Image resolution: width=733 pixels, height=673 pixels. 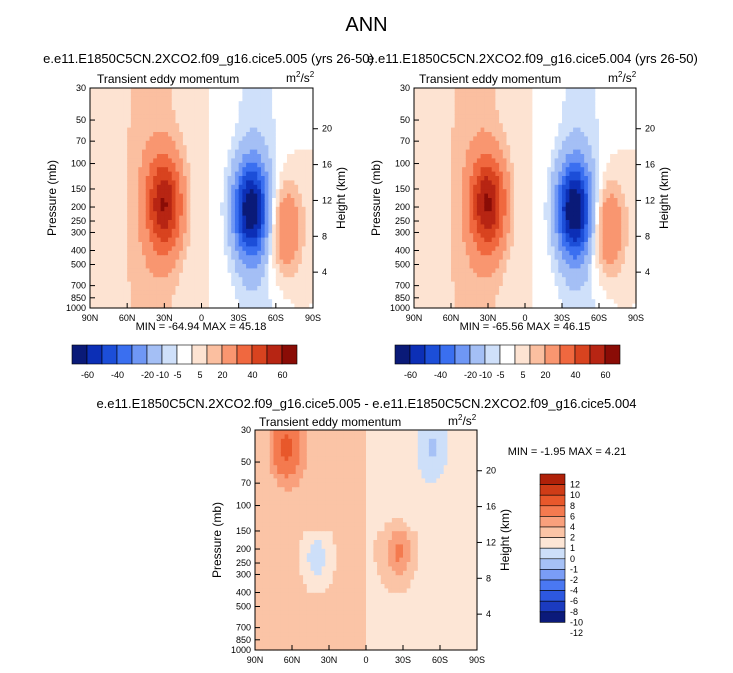 I want to click on y-axis-label: Pressure (mb), so click(x=52, y=198).